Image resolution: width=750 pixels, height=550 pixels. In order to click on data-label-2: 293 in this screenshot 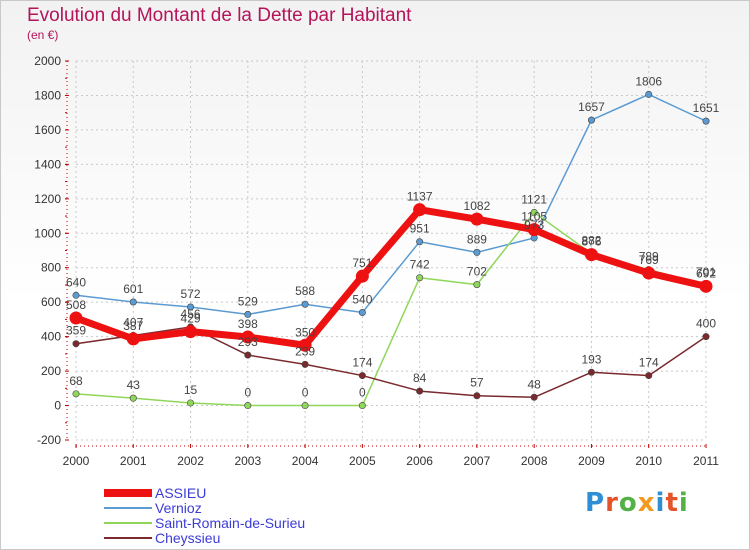, I will do `click(248, 342)`.